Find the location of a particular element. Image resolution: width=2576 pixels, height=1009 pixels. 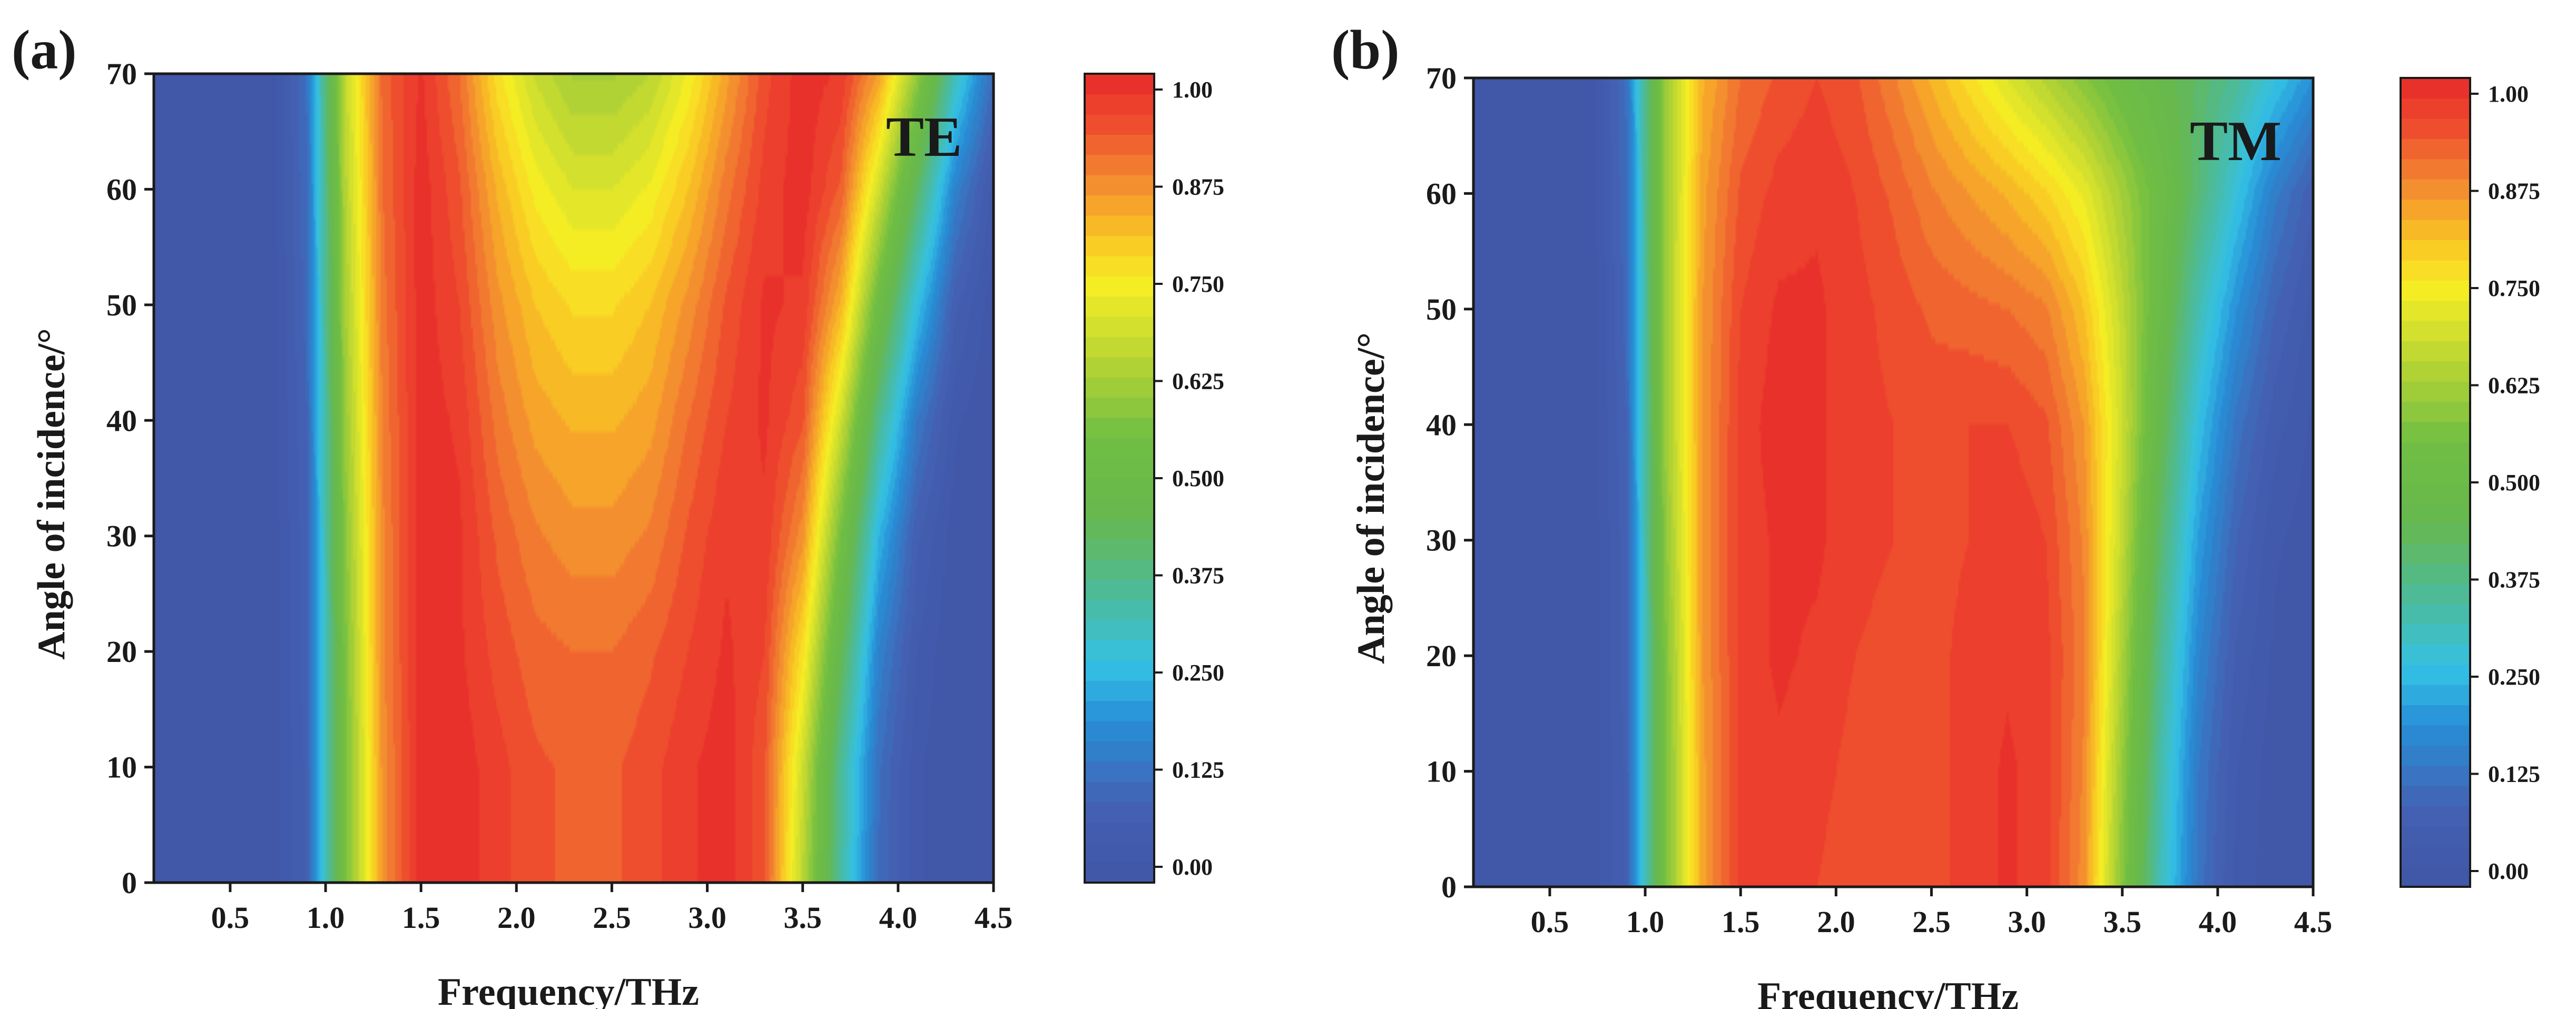

x-tick-label: 3.5 is located at coordinates (2122, 922).